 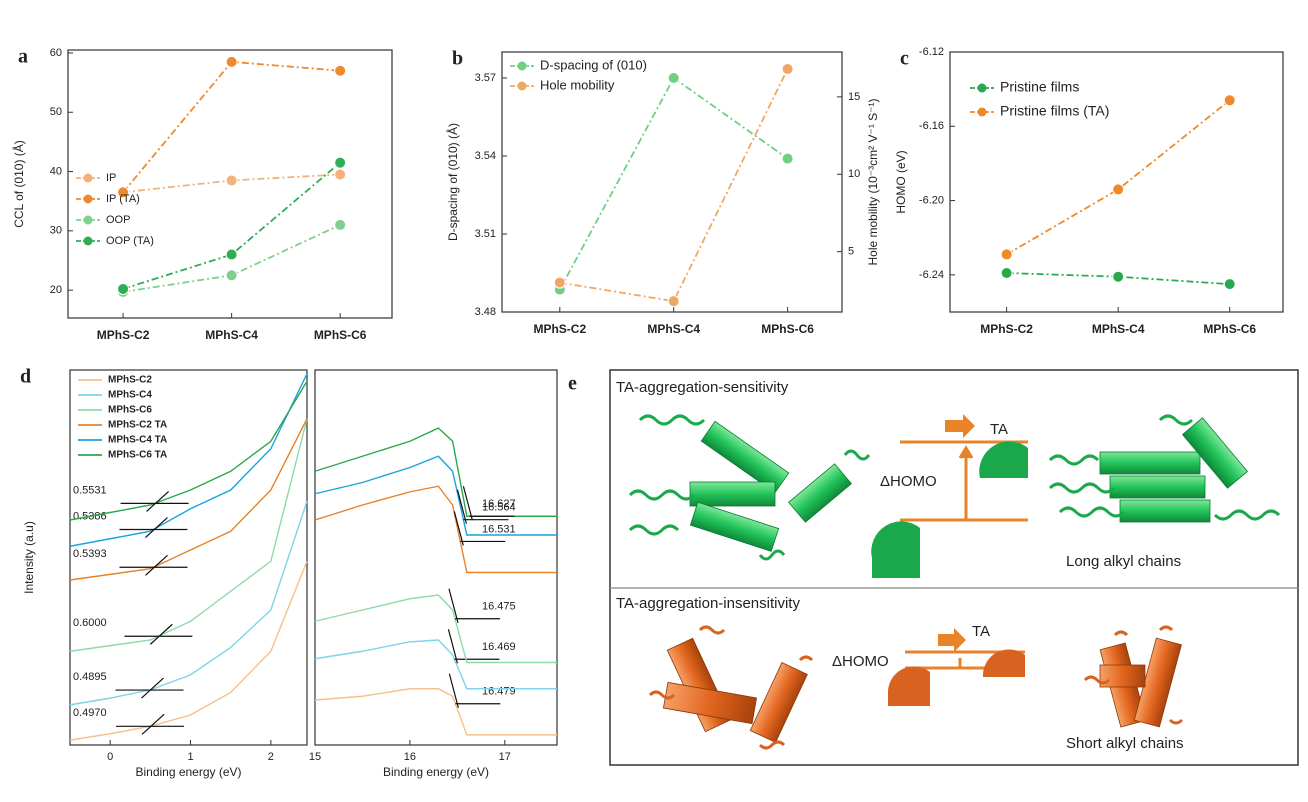 What do you see at coordinates (25, 377) in the screenshot?
I see `panel-label: d` at bounding box center [25, 377].